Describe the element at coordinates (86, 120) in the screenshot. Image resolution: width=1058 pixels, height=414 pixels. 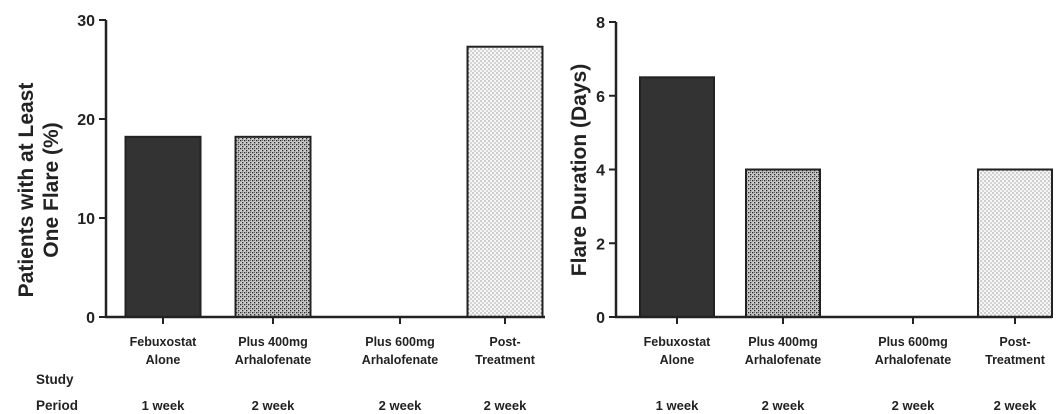
I see `y-tick-label: 20` at that location.